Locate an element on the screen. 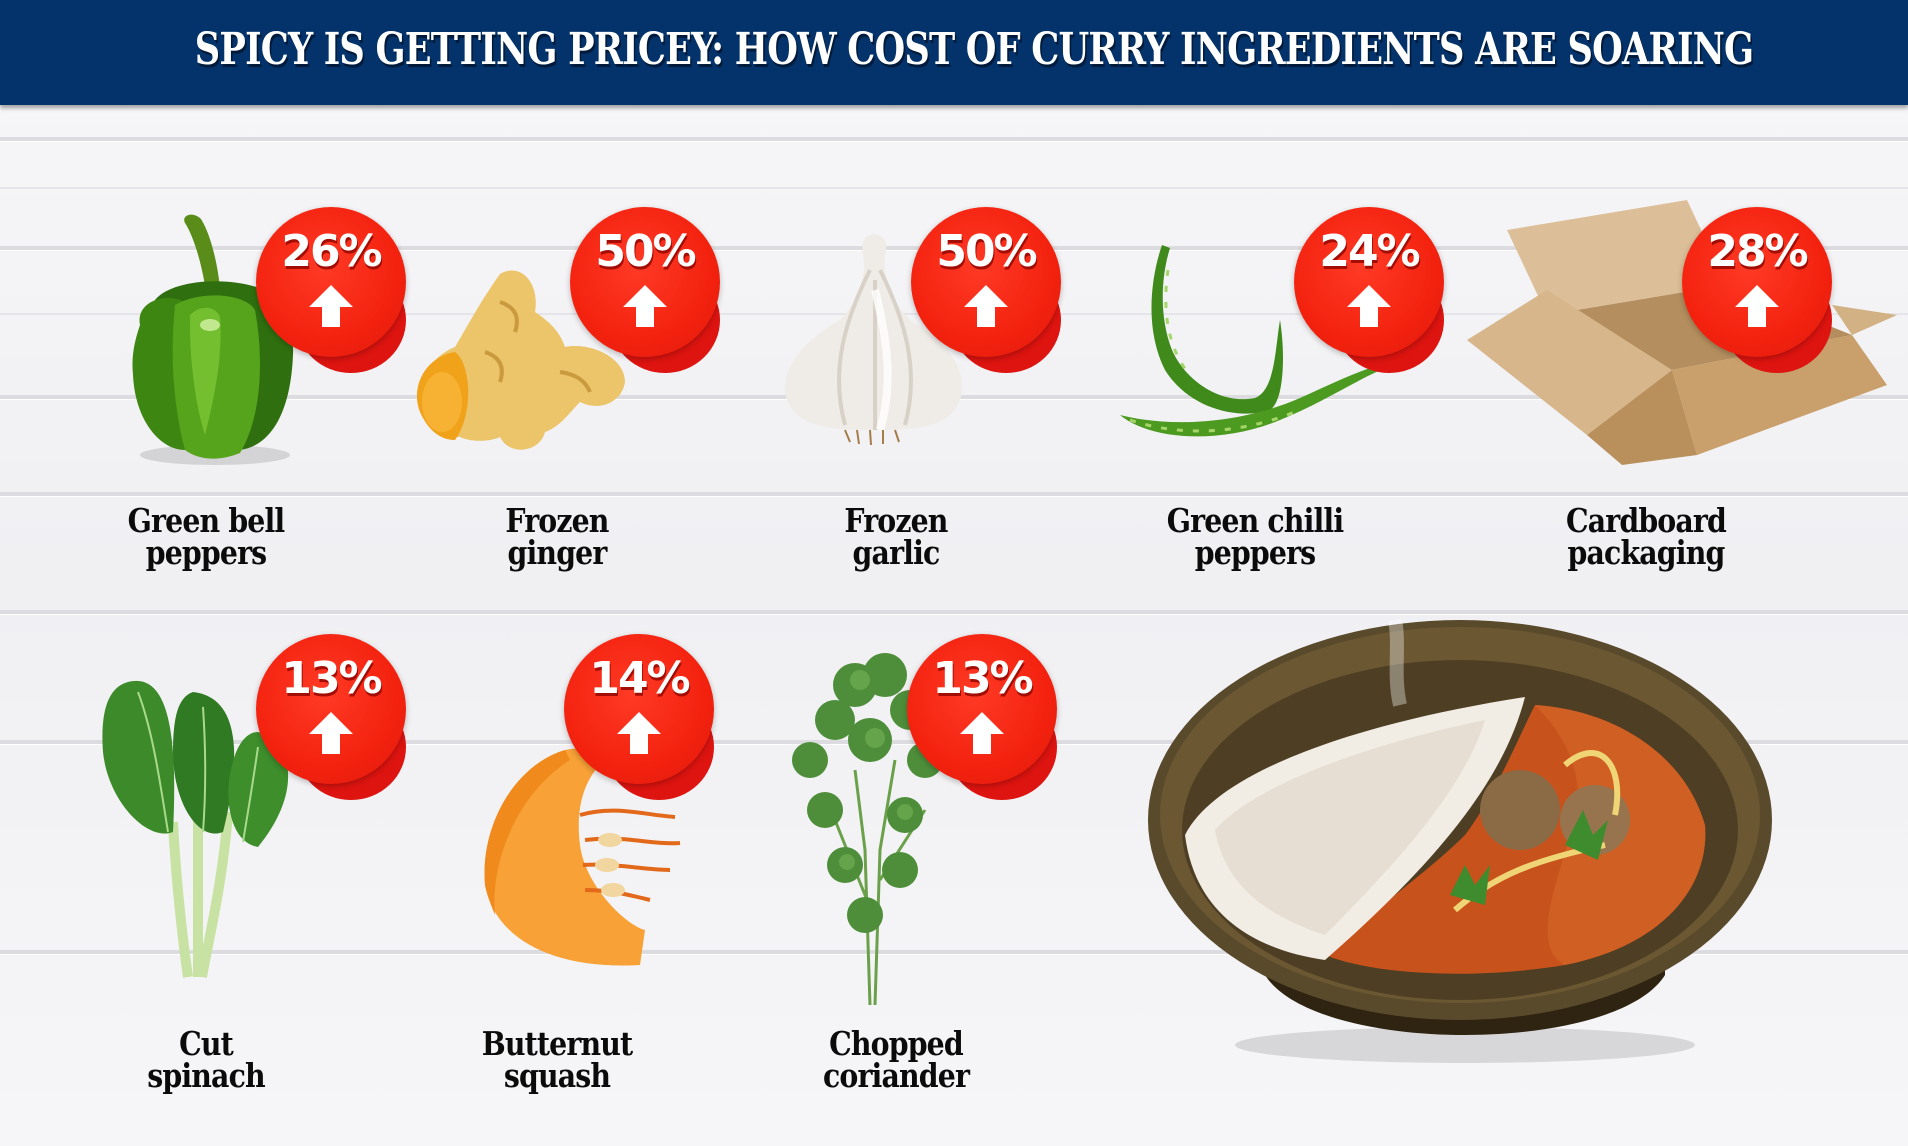 Image resolution: width=1908 pixels, height=1146 pixels. percent-increase: 26% is located at coordinates (331, 251).